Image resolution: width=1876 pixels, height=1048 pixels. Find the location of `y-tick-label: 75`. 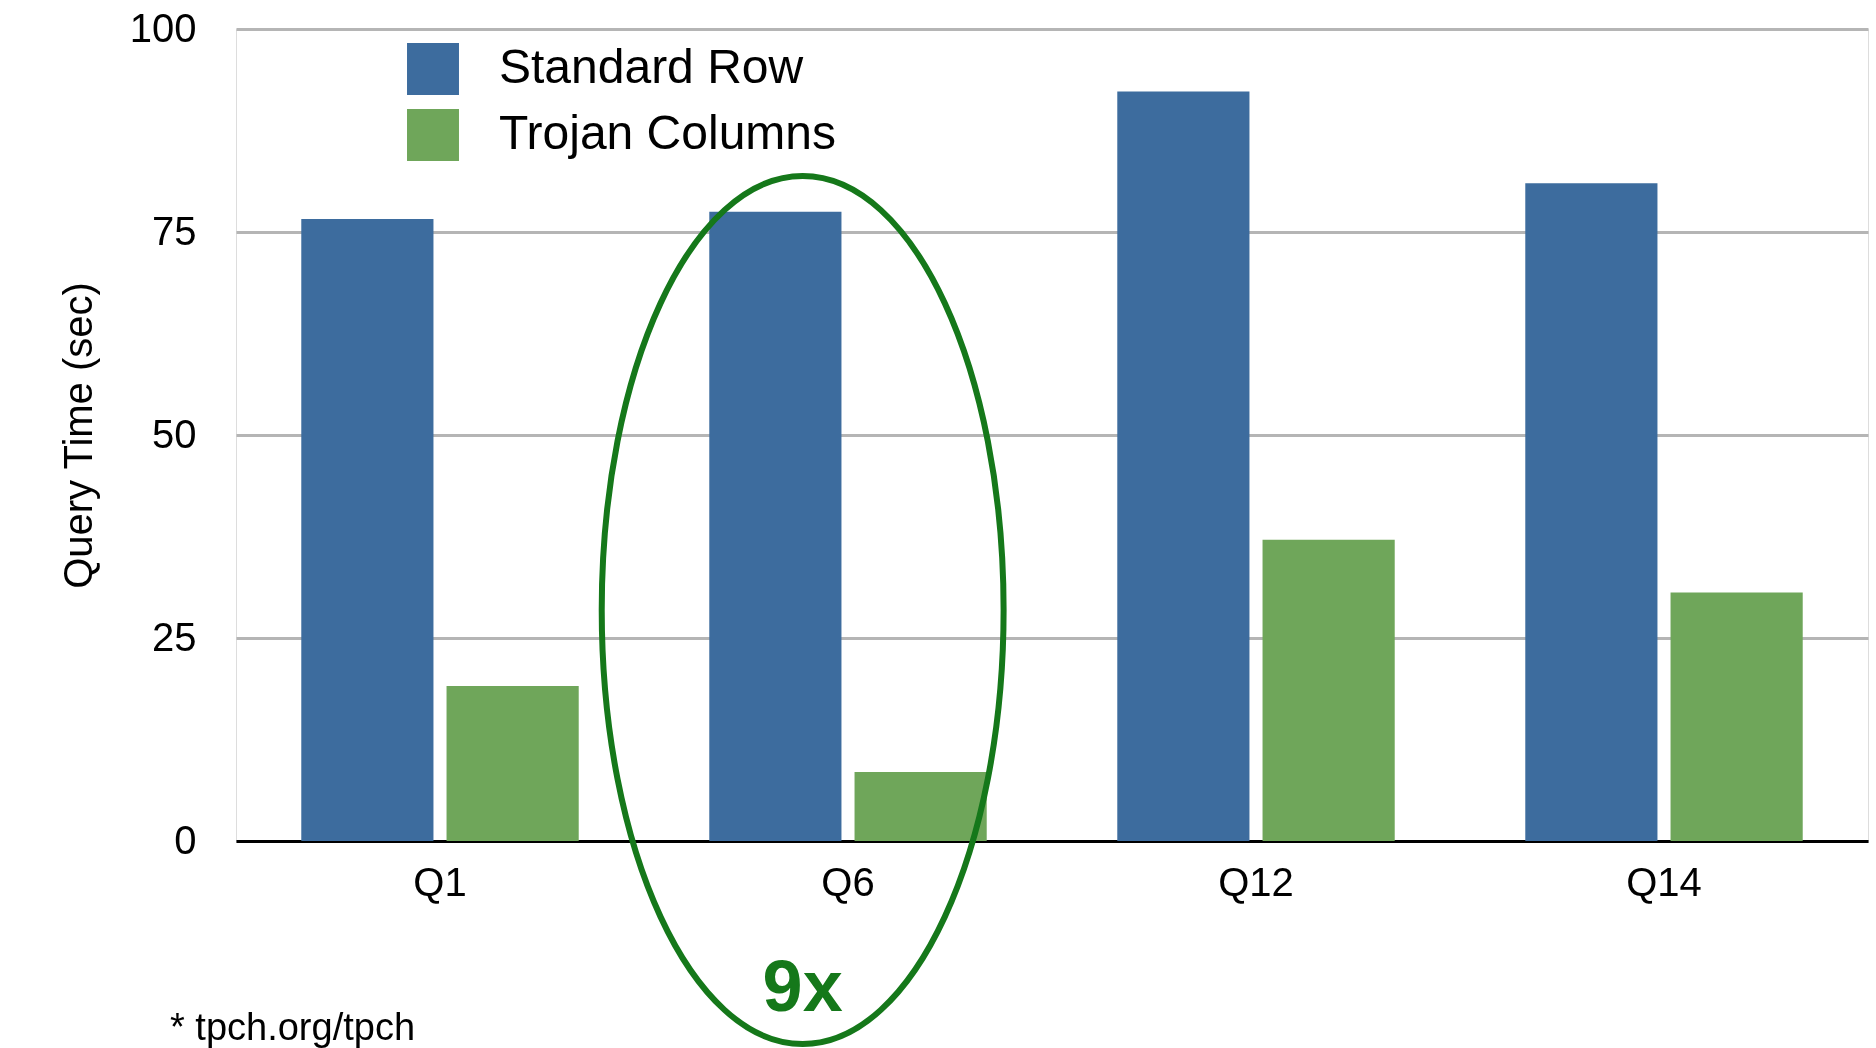

y-tick-label: 75 is located at coordinates (174, 230).